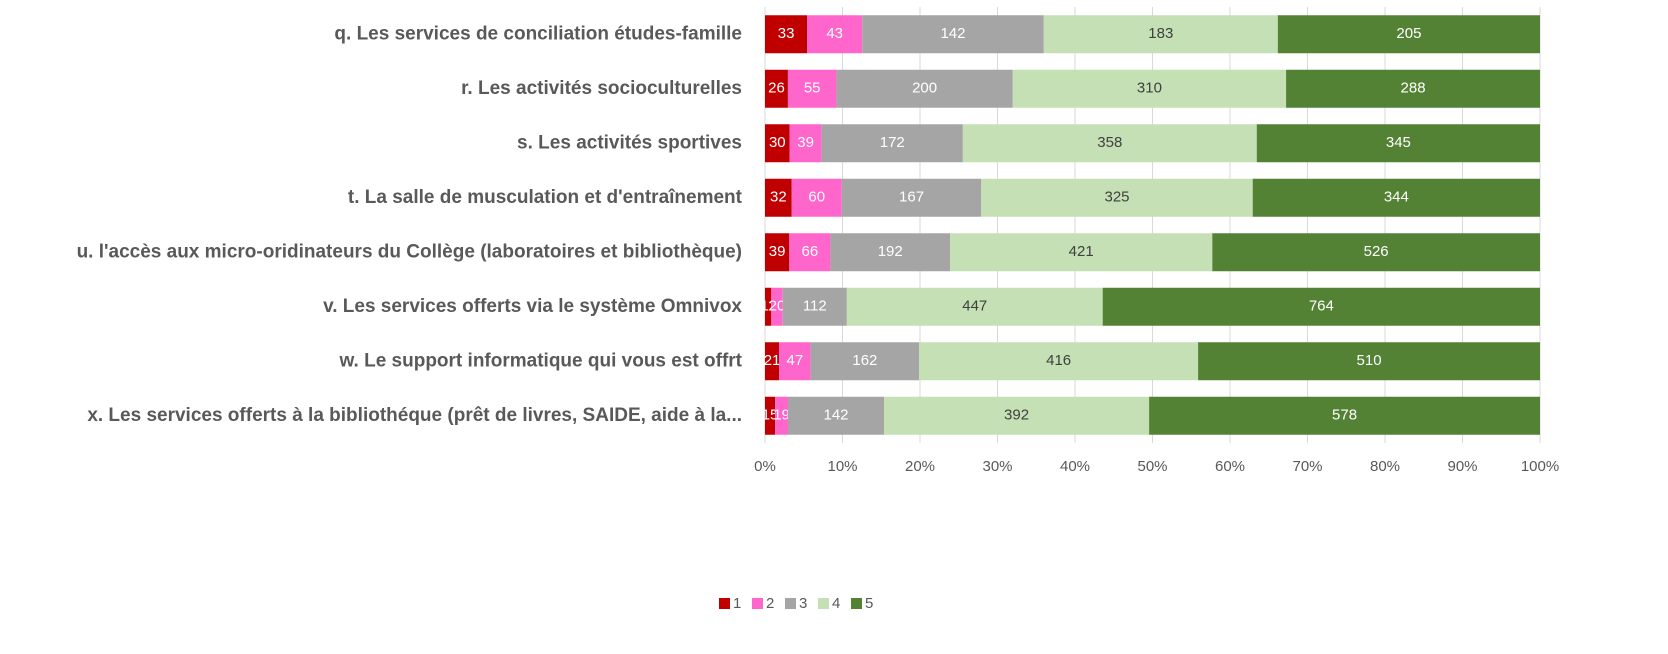 This screenshot has height=654, width=1668. What do you see at coordinates (737, 603) in the screenshot?
I see `legend-label: 1` at bounding box center [737, 603].